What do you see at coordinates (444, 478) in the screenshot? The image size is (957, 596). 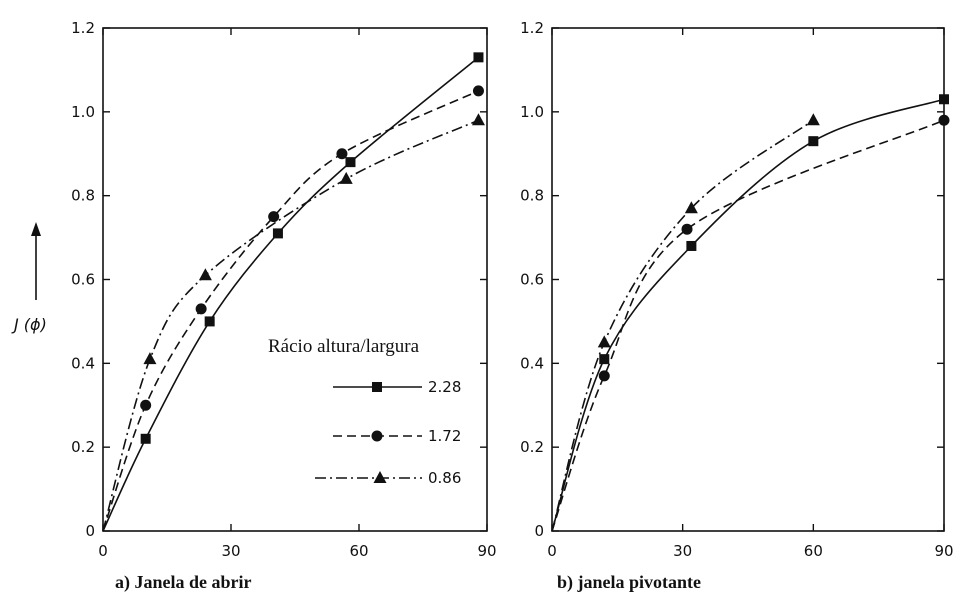 I see `legend-label: 0.86` at bounding box center [444, 478].